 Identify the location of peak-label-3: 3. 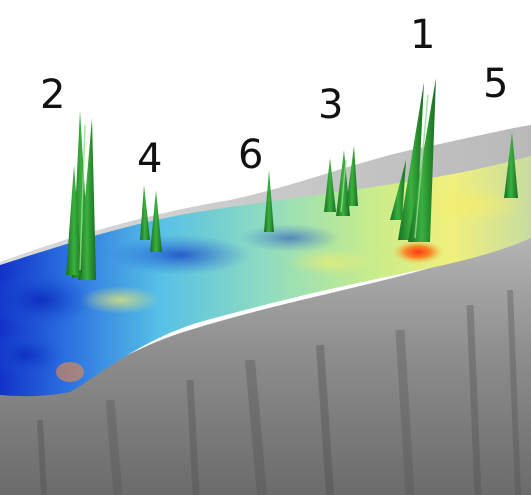
(330, 105).